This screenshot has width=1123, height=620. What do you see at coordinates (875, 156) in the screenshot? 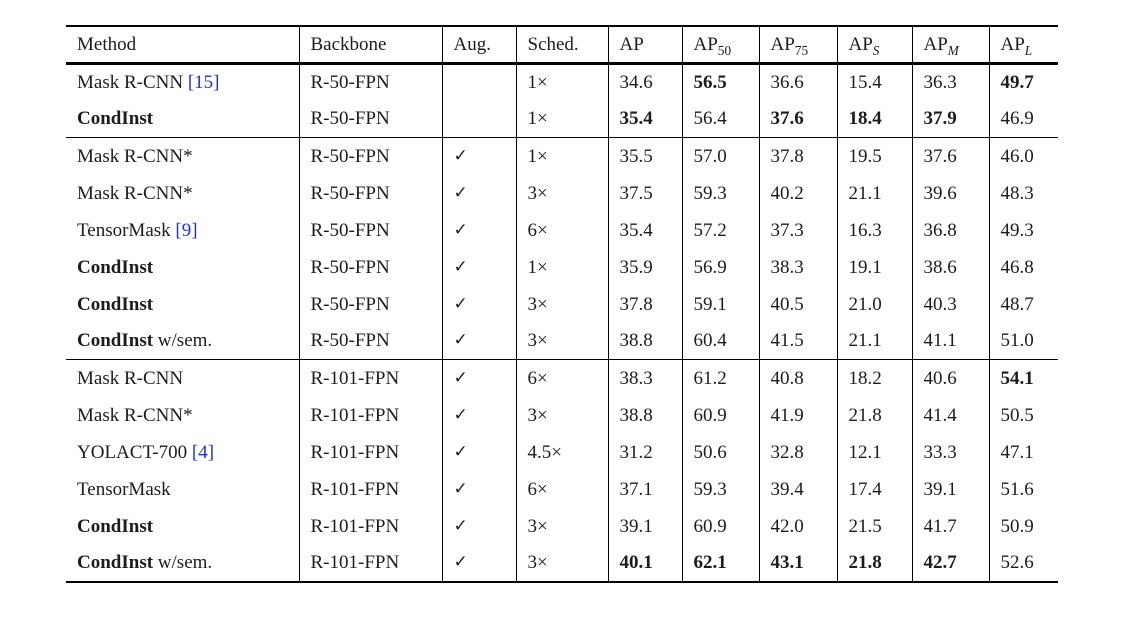
I see `value-cell: 19.5` at bounding box center [875, 156].